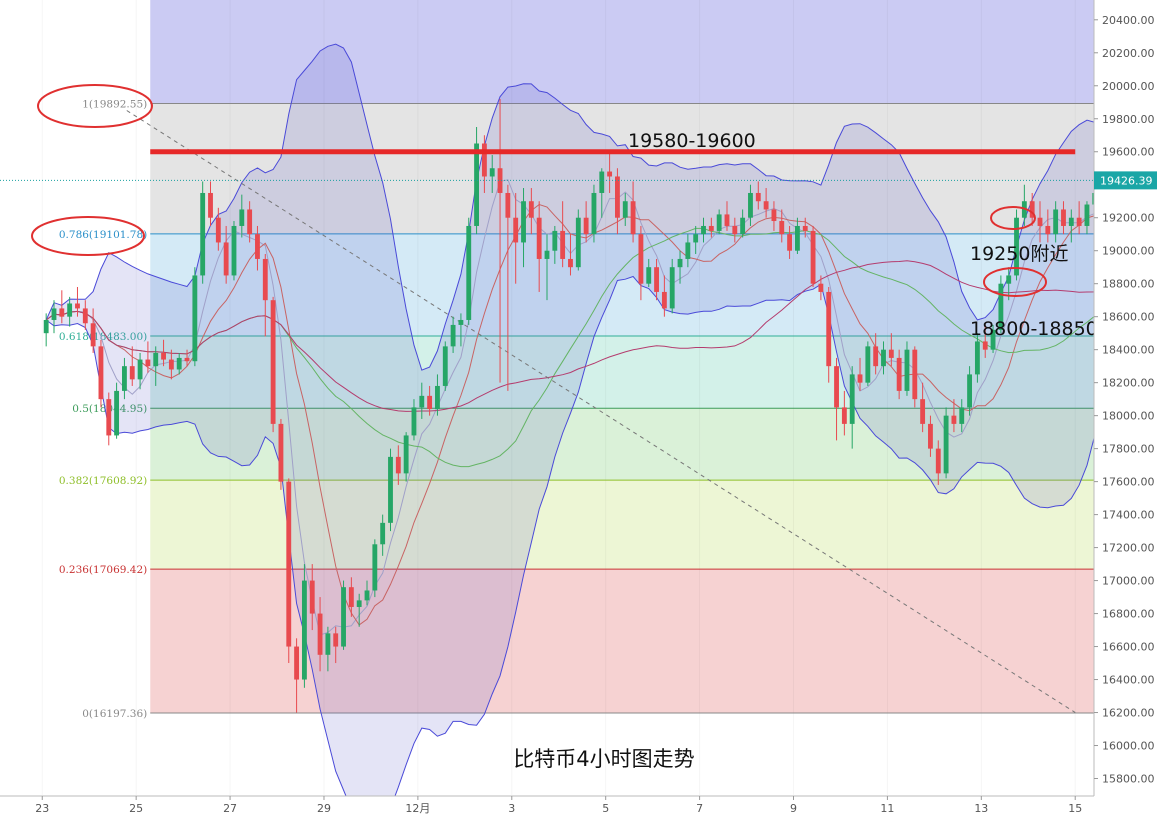 The height and width of the screenshot is (820, 1157). Describe the element at coordinates (1128, 779) in the screenshot. I see `price-tick-label: 15800.00` at that location.